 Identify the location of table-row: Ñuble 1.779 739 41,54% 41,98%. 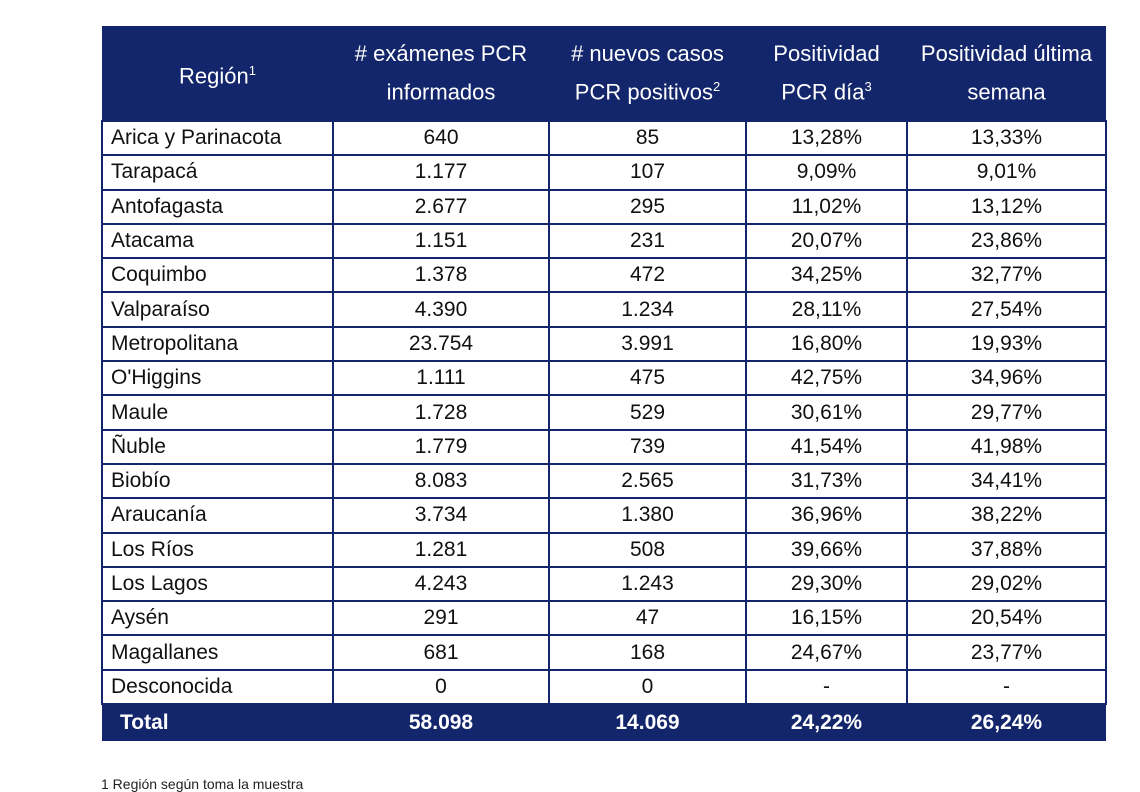
(604, 446).